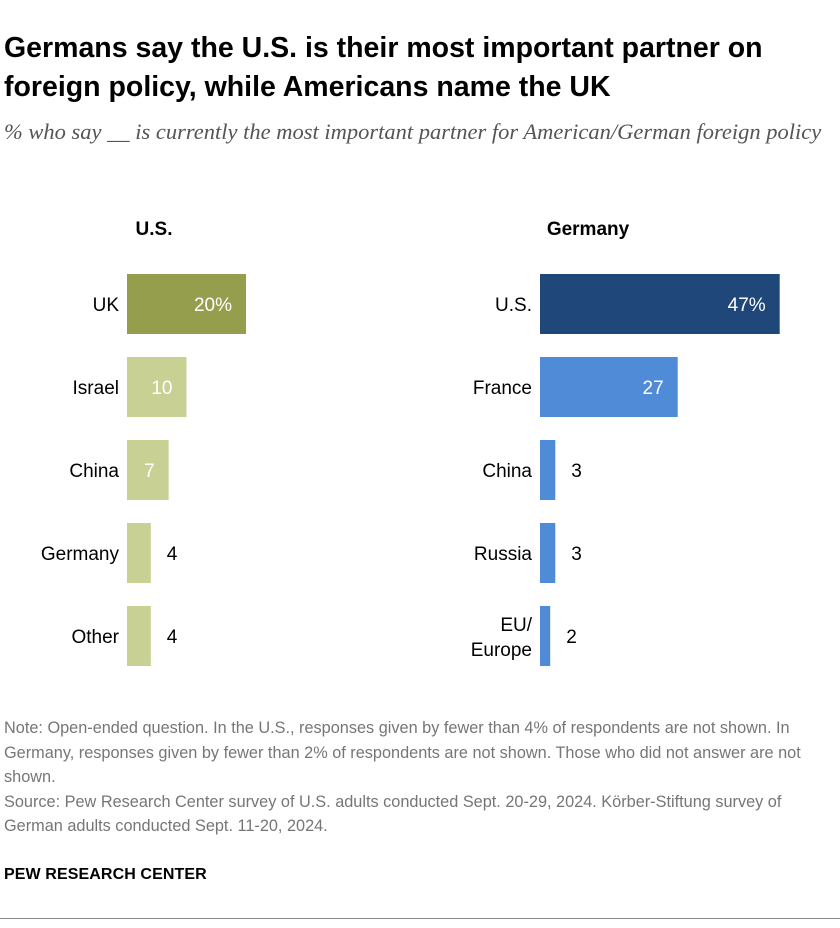 Image resolution: width=840 pixels, height=928 pixels. Describe the element at coordinates (213, 305) in the screenshot. I see `value-label: 20%` at that location.